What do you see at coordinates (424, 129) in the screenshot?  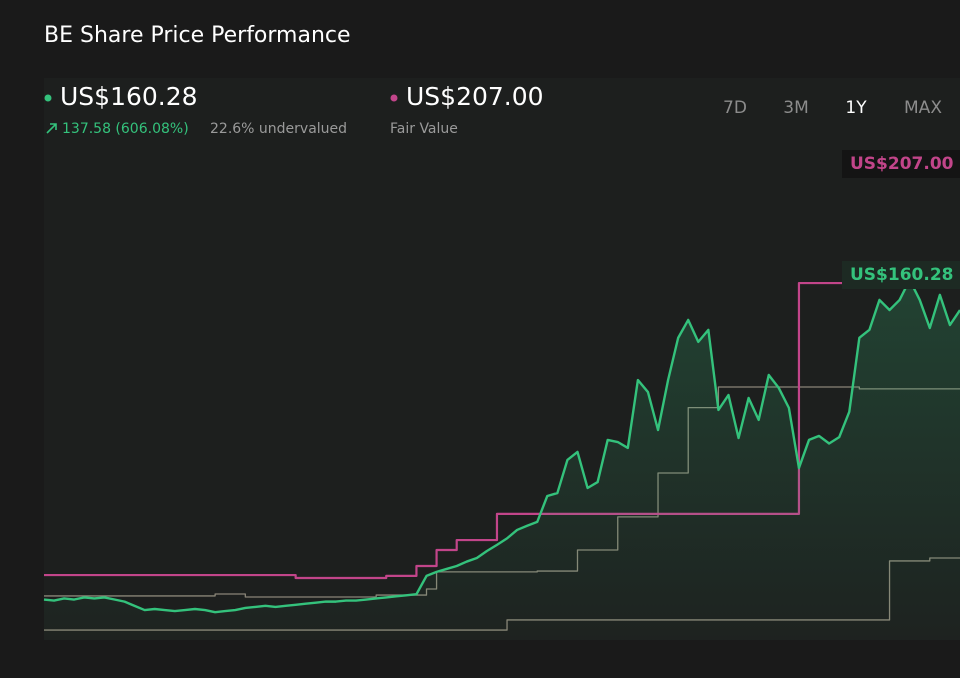 I see `fair-value-caption: Fair Value` at bounding box center [424, 129].